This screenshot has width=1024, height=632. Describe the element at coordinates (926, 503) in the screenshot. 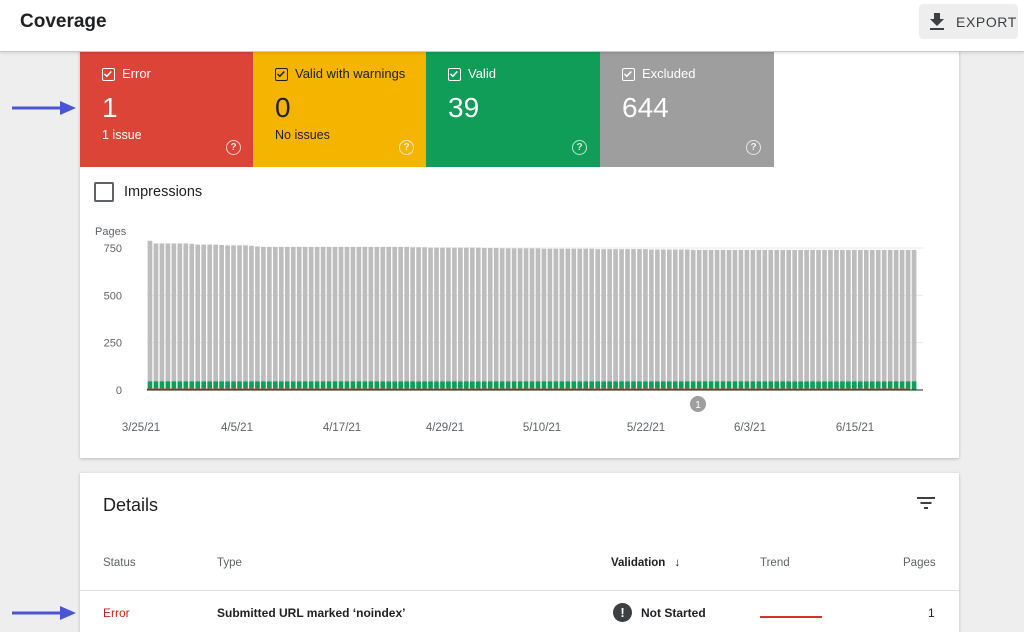

I see `filter-icon` at that location.